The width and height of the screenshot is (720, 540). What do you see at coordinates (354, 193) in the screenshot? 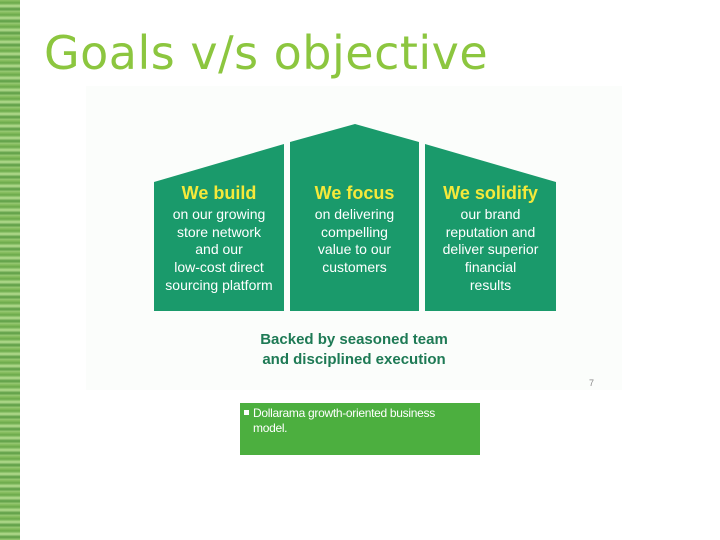
I see `pillar-focus-heading: We focus` at bounding box center [354, 193].